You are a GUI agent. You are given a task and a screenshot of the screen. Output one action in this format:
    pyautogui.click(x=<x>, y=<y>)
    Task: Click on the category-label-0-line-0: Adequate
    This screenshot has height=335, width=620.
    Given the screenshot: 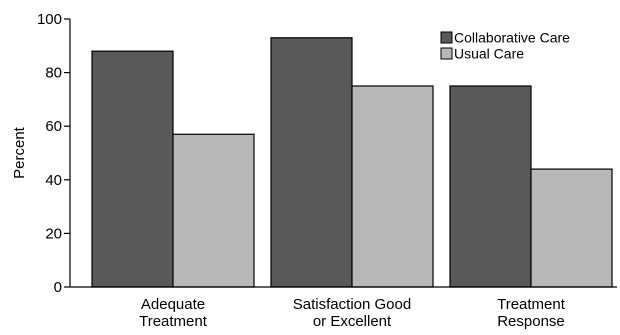 What is the action you would take?
    pyautogui.click(x=173, y=304)
    